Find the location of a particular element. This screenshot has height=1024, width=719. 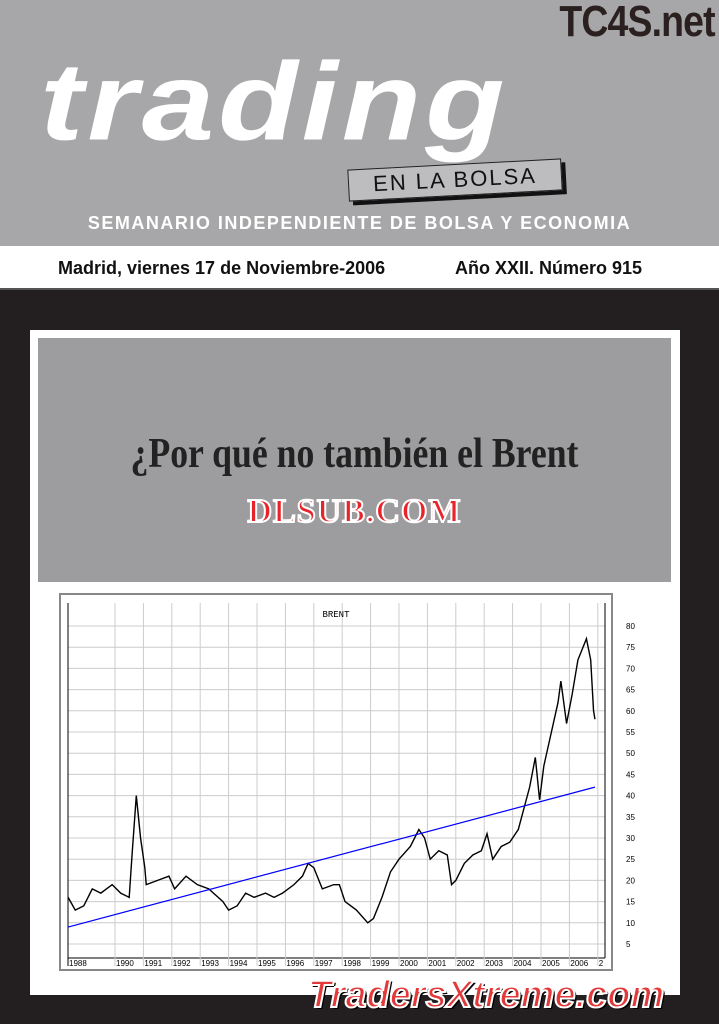

x-tick-label: 1994 is located at coordinates (239, 963).